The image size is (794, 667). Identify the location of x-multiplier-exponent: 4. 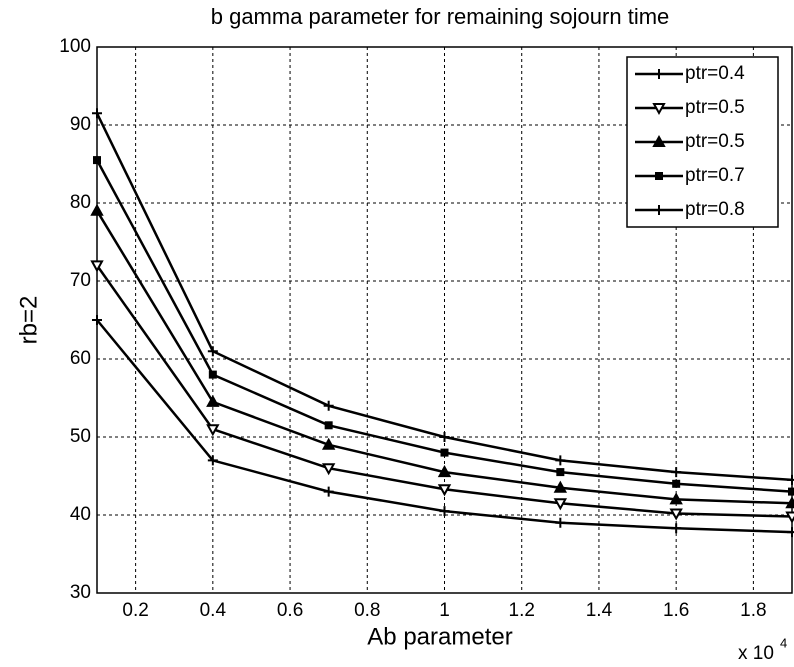
(783, 642).